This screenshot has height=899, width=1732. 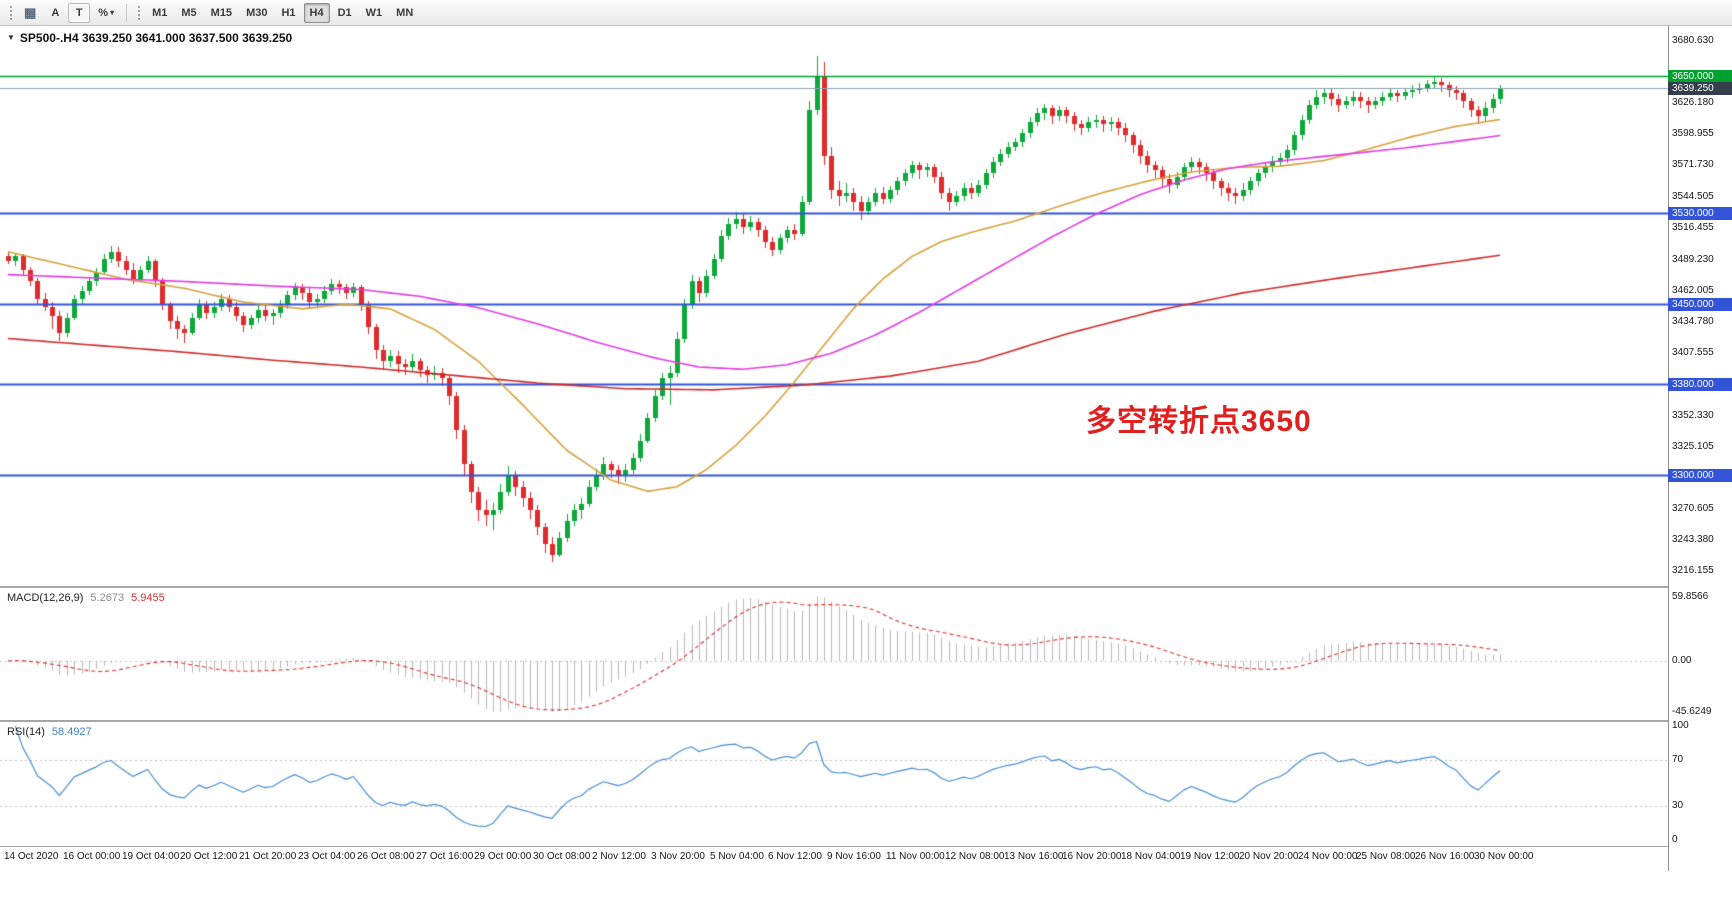 What do you see at coordinates (31, 856) in the screenshot?
I see `time-axis-label: 14 Oct 2020` at bounding box center [31, 856].